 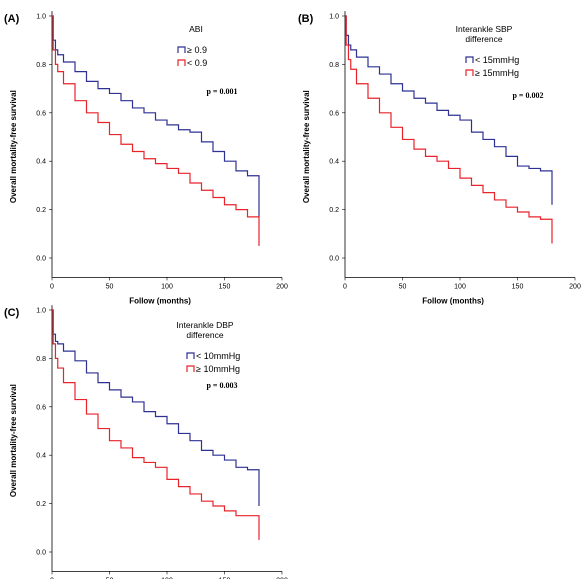 I want to click on panel-label: (C), so click(x=12, y=313).